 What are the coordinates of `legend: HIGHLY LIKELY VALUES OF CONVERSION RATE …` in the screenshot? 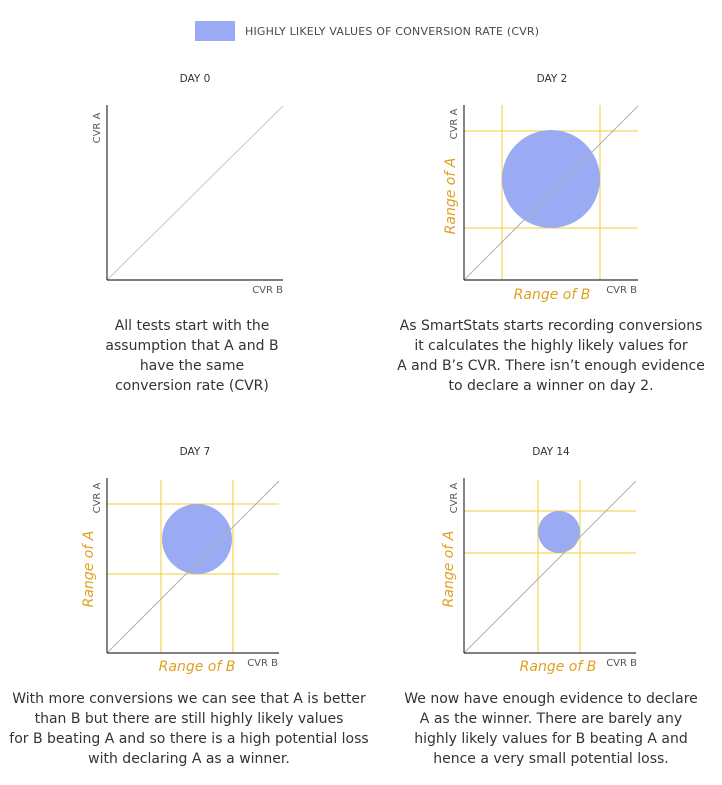 It's located at (367, 31).